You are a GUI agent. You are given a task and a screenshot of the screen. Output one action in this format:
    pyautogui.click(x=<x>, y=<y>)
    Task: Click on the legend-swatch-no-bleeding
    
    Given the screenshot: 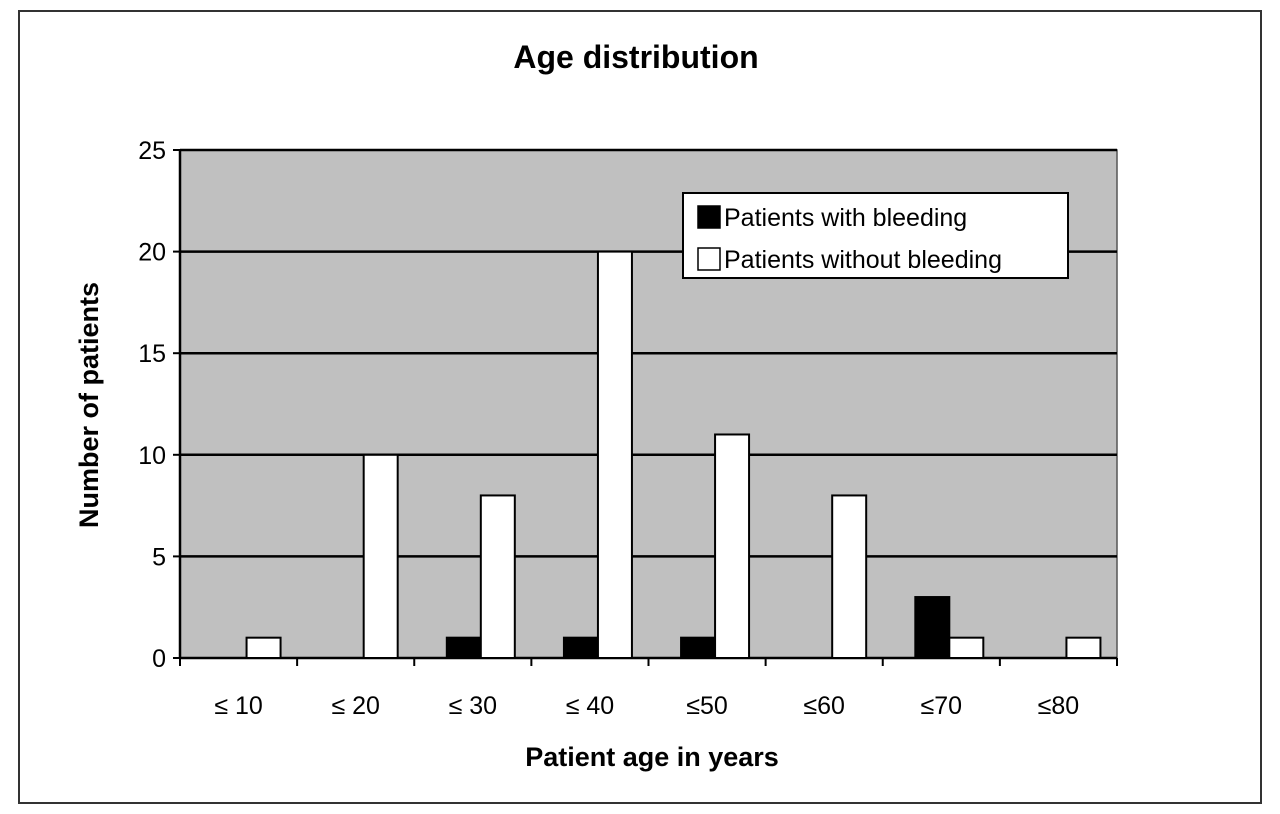 What is the action you would take?
    pyautogui.click(x=709, y=259)
    